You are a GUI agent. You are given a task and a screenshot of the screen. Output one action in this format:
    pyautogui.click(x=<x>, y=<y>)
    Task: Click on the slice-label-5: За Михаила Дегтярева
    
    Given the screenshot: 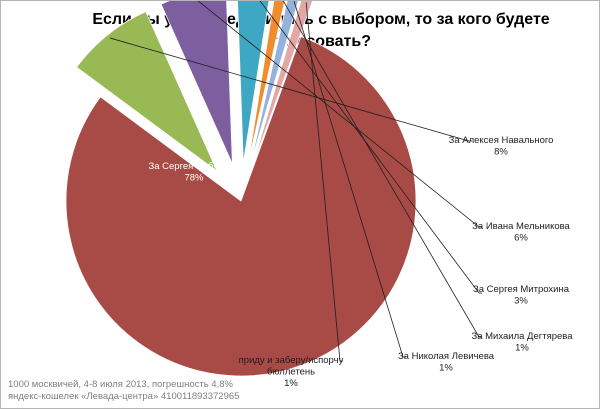 What is the action you would take?
    pyautogui.click(x=522, y=336)
    